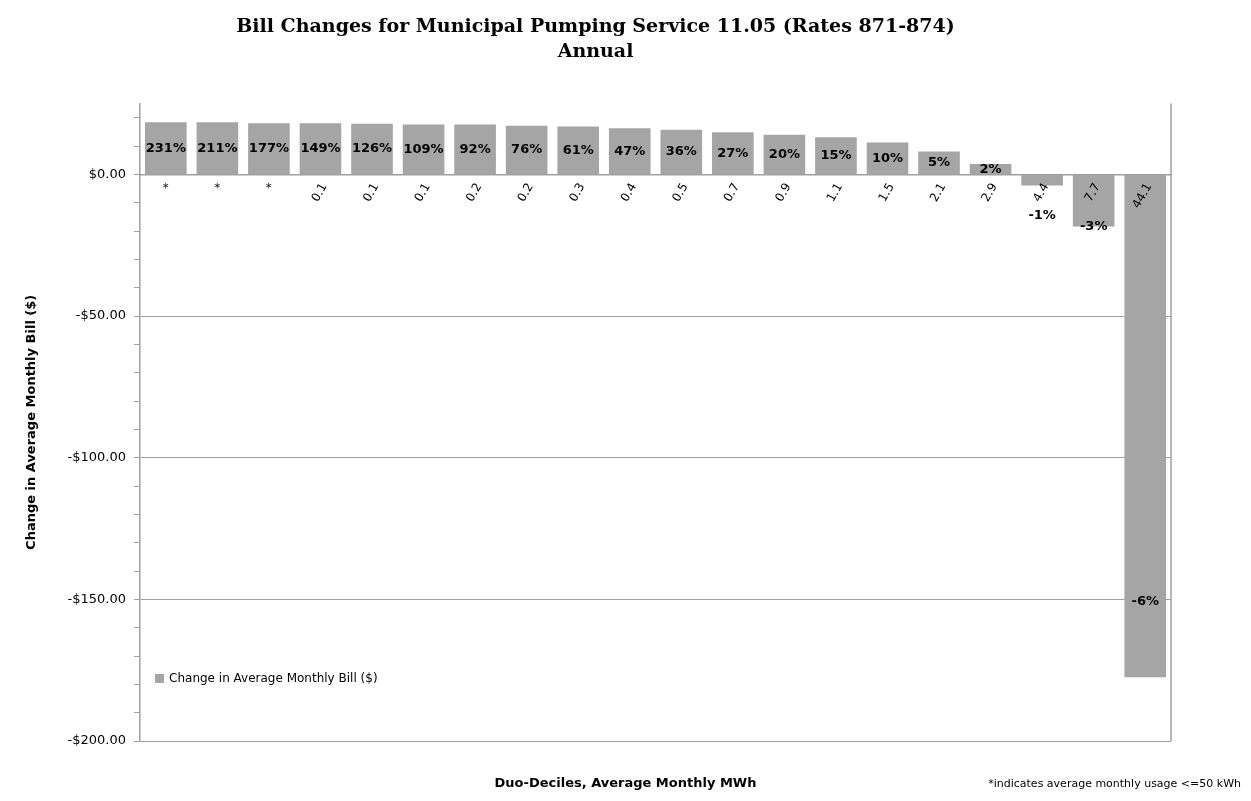  Describe the element at coordinates (1040, 192) in the screenshot. I see `x-tick-label: 4.4` at that location.